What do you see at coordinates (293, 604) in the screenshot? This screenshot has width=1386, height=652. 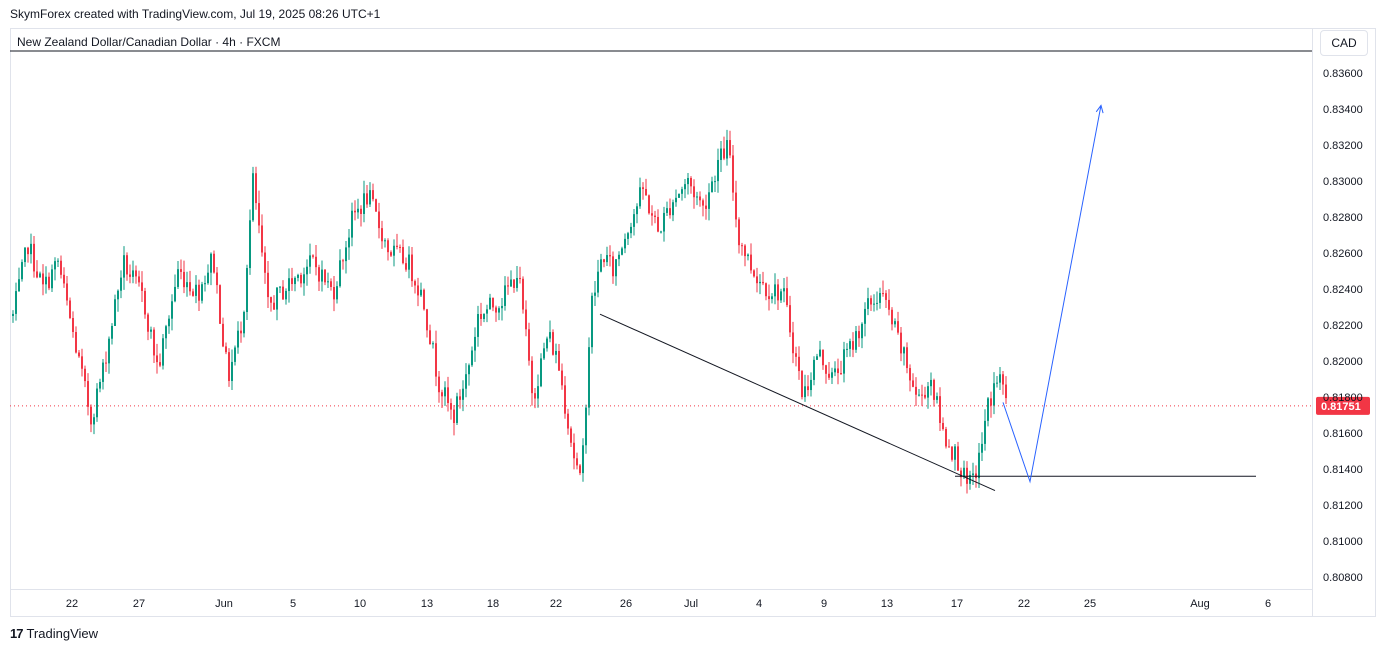 I see `time-tick-label: 5` at bounding box center [293, 604].